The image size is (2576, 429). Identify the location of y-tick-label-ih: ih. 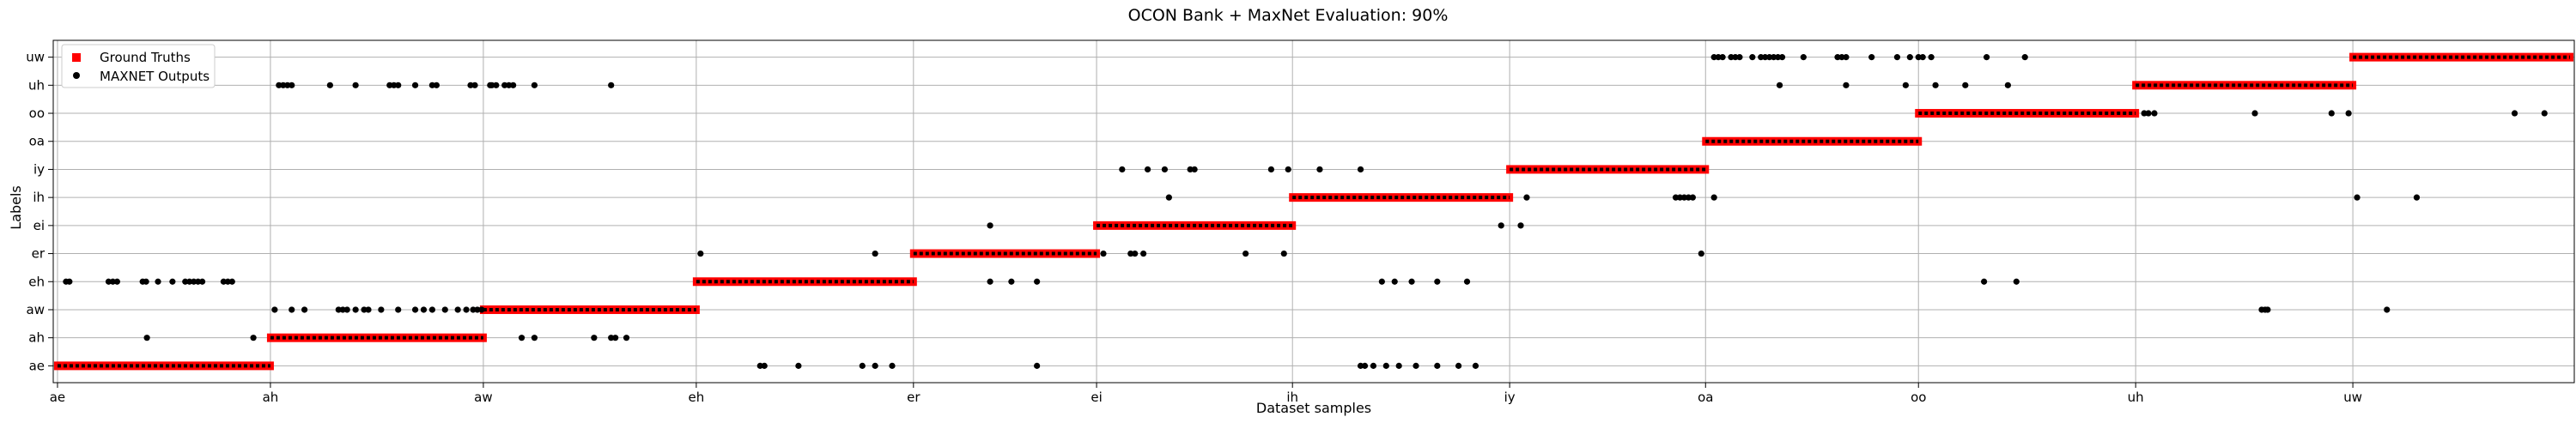
(39, 197).